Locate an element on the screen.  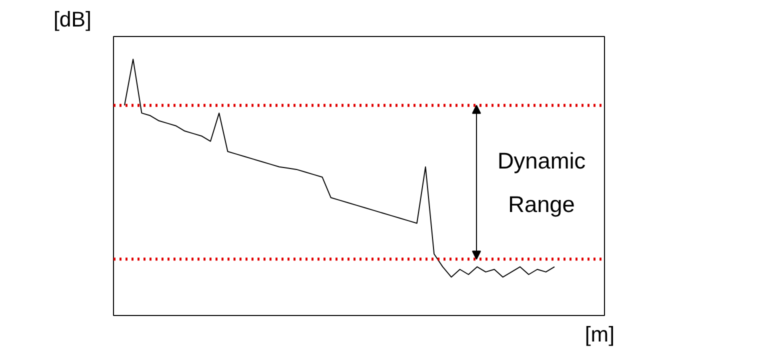
x-axis-title: [m] is located at coordinates (599, 334).